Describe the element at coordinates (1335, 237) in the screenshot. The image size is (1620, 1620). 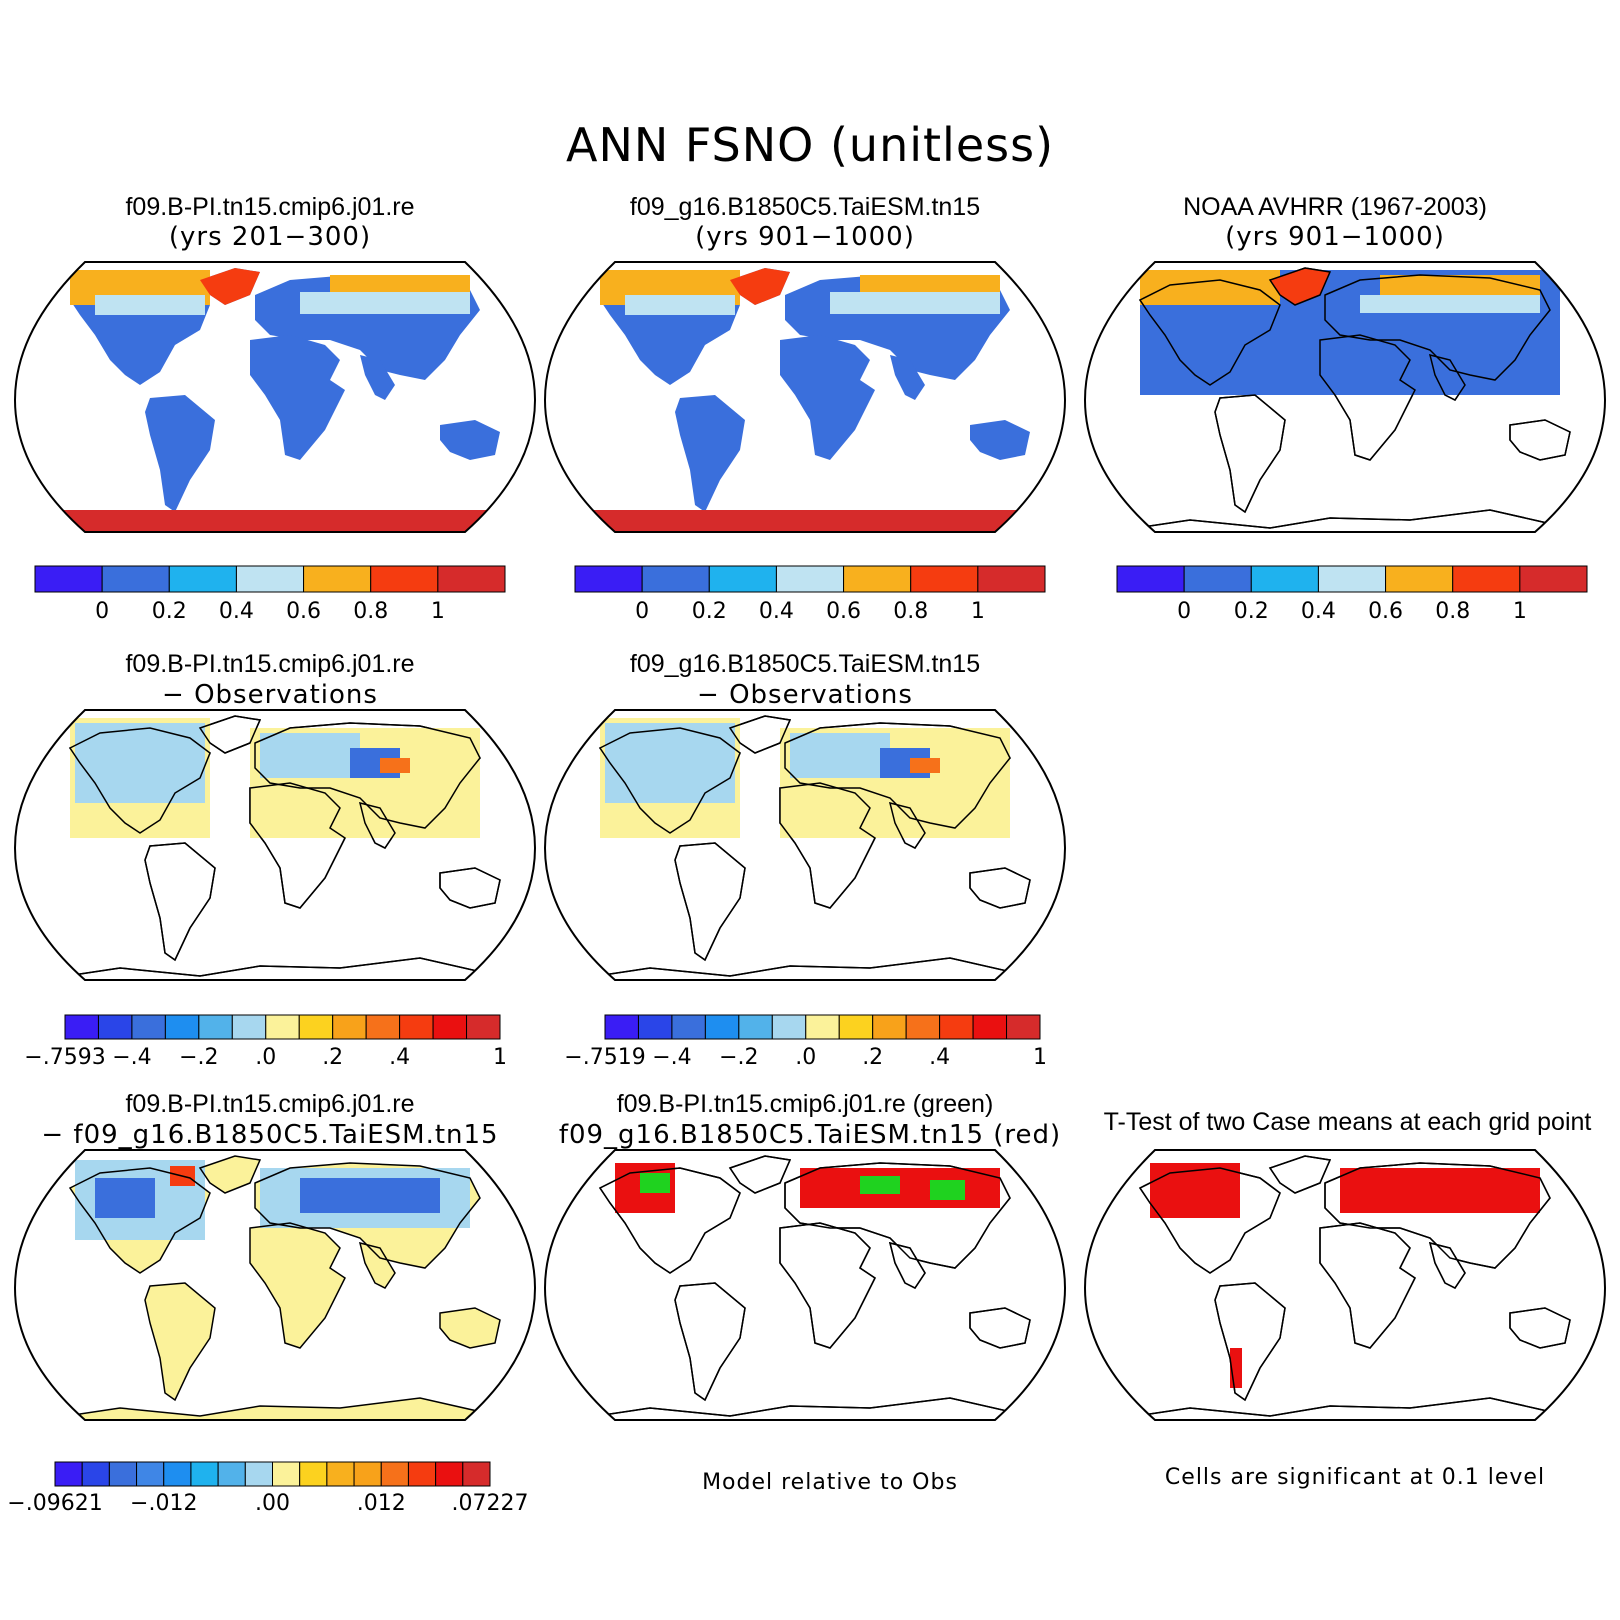
I see `panel-3-subtitle: (yrs 901−1000)` at that location.